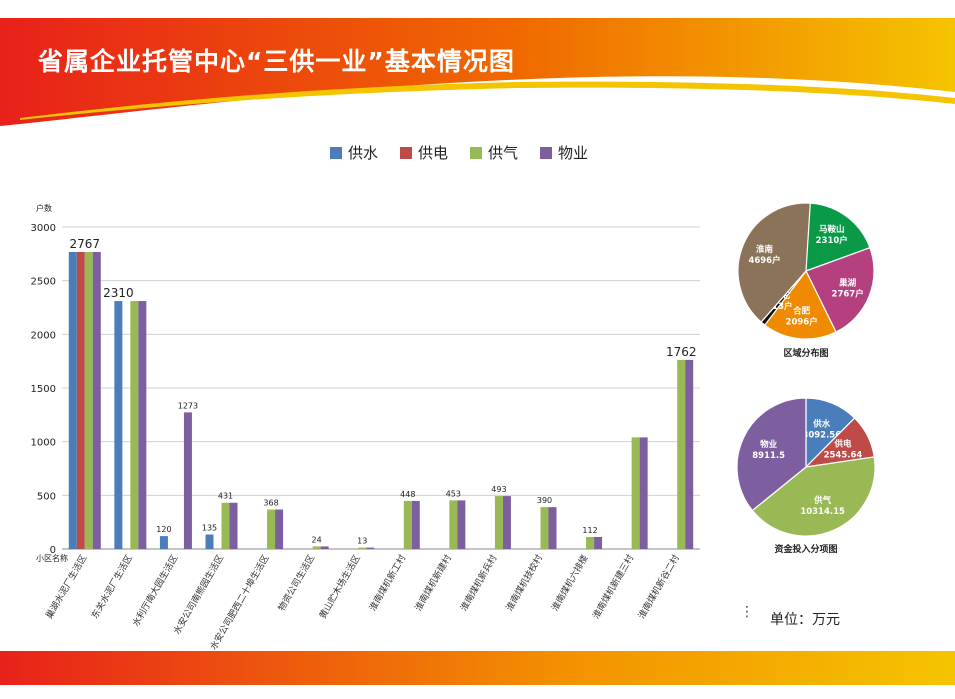 Image resolution: width=955 pixels, height=699 pixels. Describe the element at coordinates (503, 153) in the screenshot. I see `legend-label: 供气` at that location.